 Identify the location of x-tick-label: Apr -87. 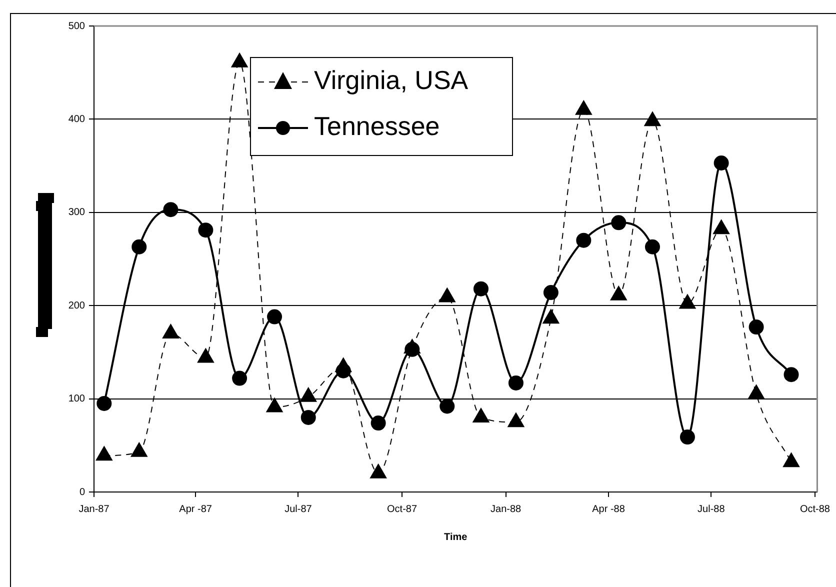
(195, 509).